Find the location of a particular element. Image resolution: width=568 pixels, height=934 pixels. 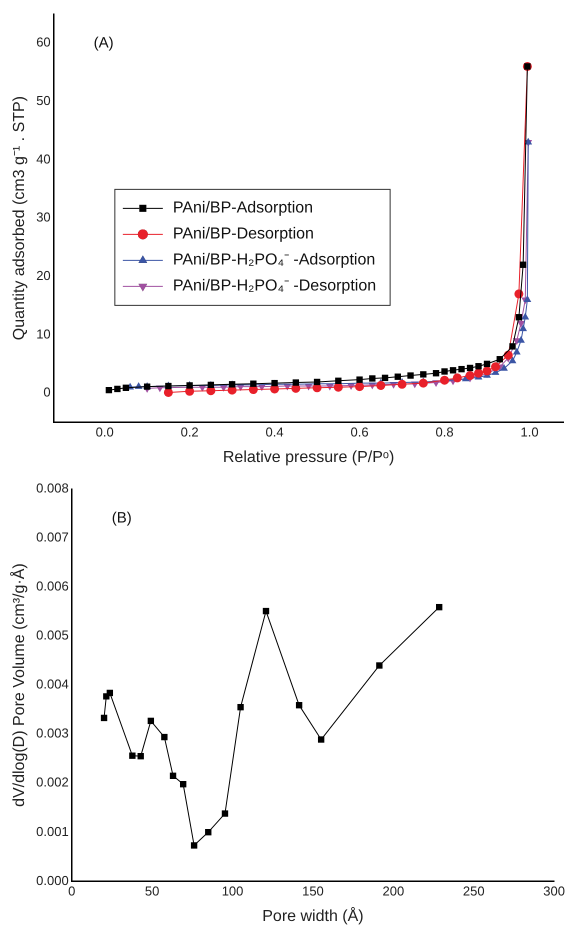

y-tick-label: 0.004 is located at coordinates (52, 684).